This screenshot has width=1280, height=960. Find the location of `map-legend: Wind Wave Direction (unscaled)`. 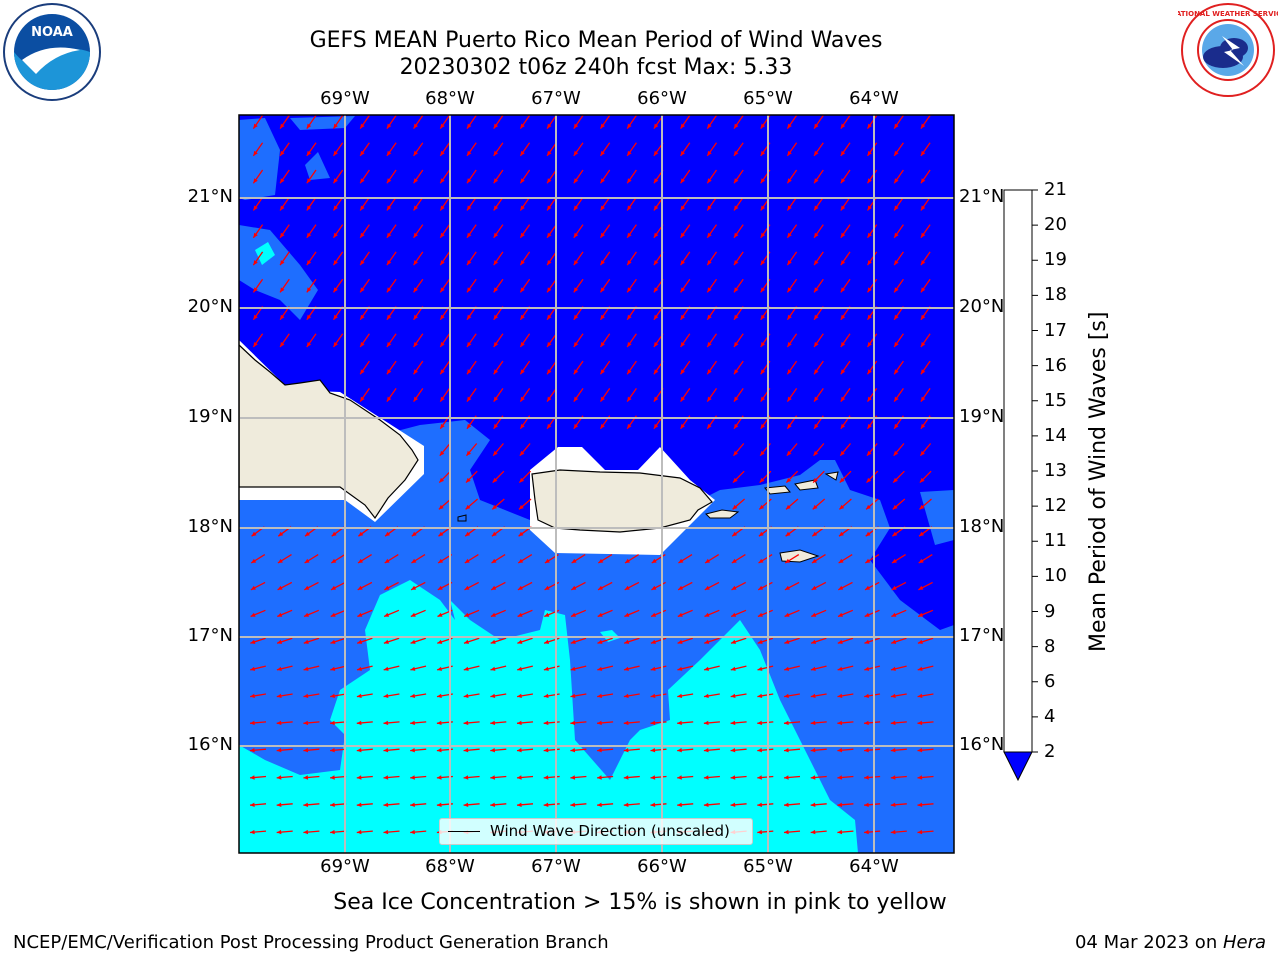

map-legend: Wind Wave Direction (unscaled) is located at coordinates (596, 831).